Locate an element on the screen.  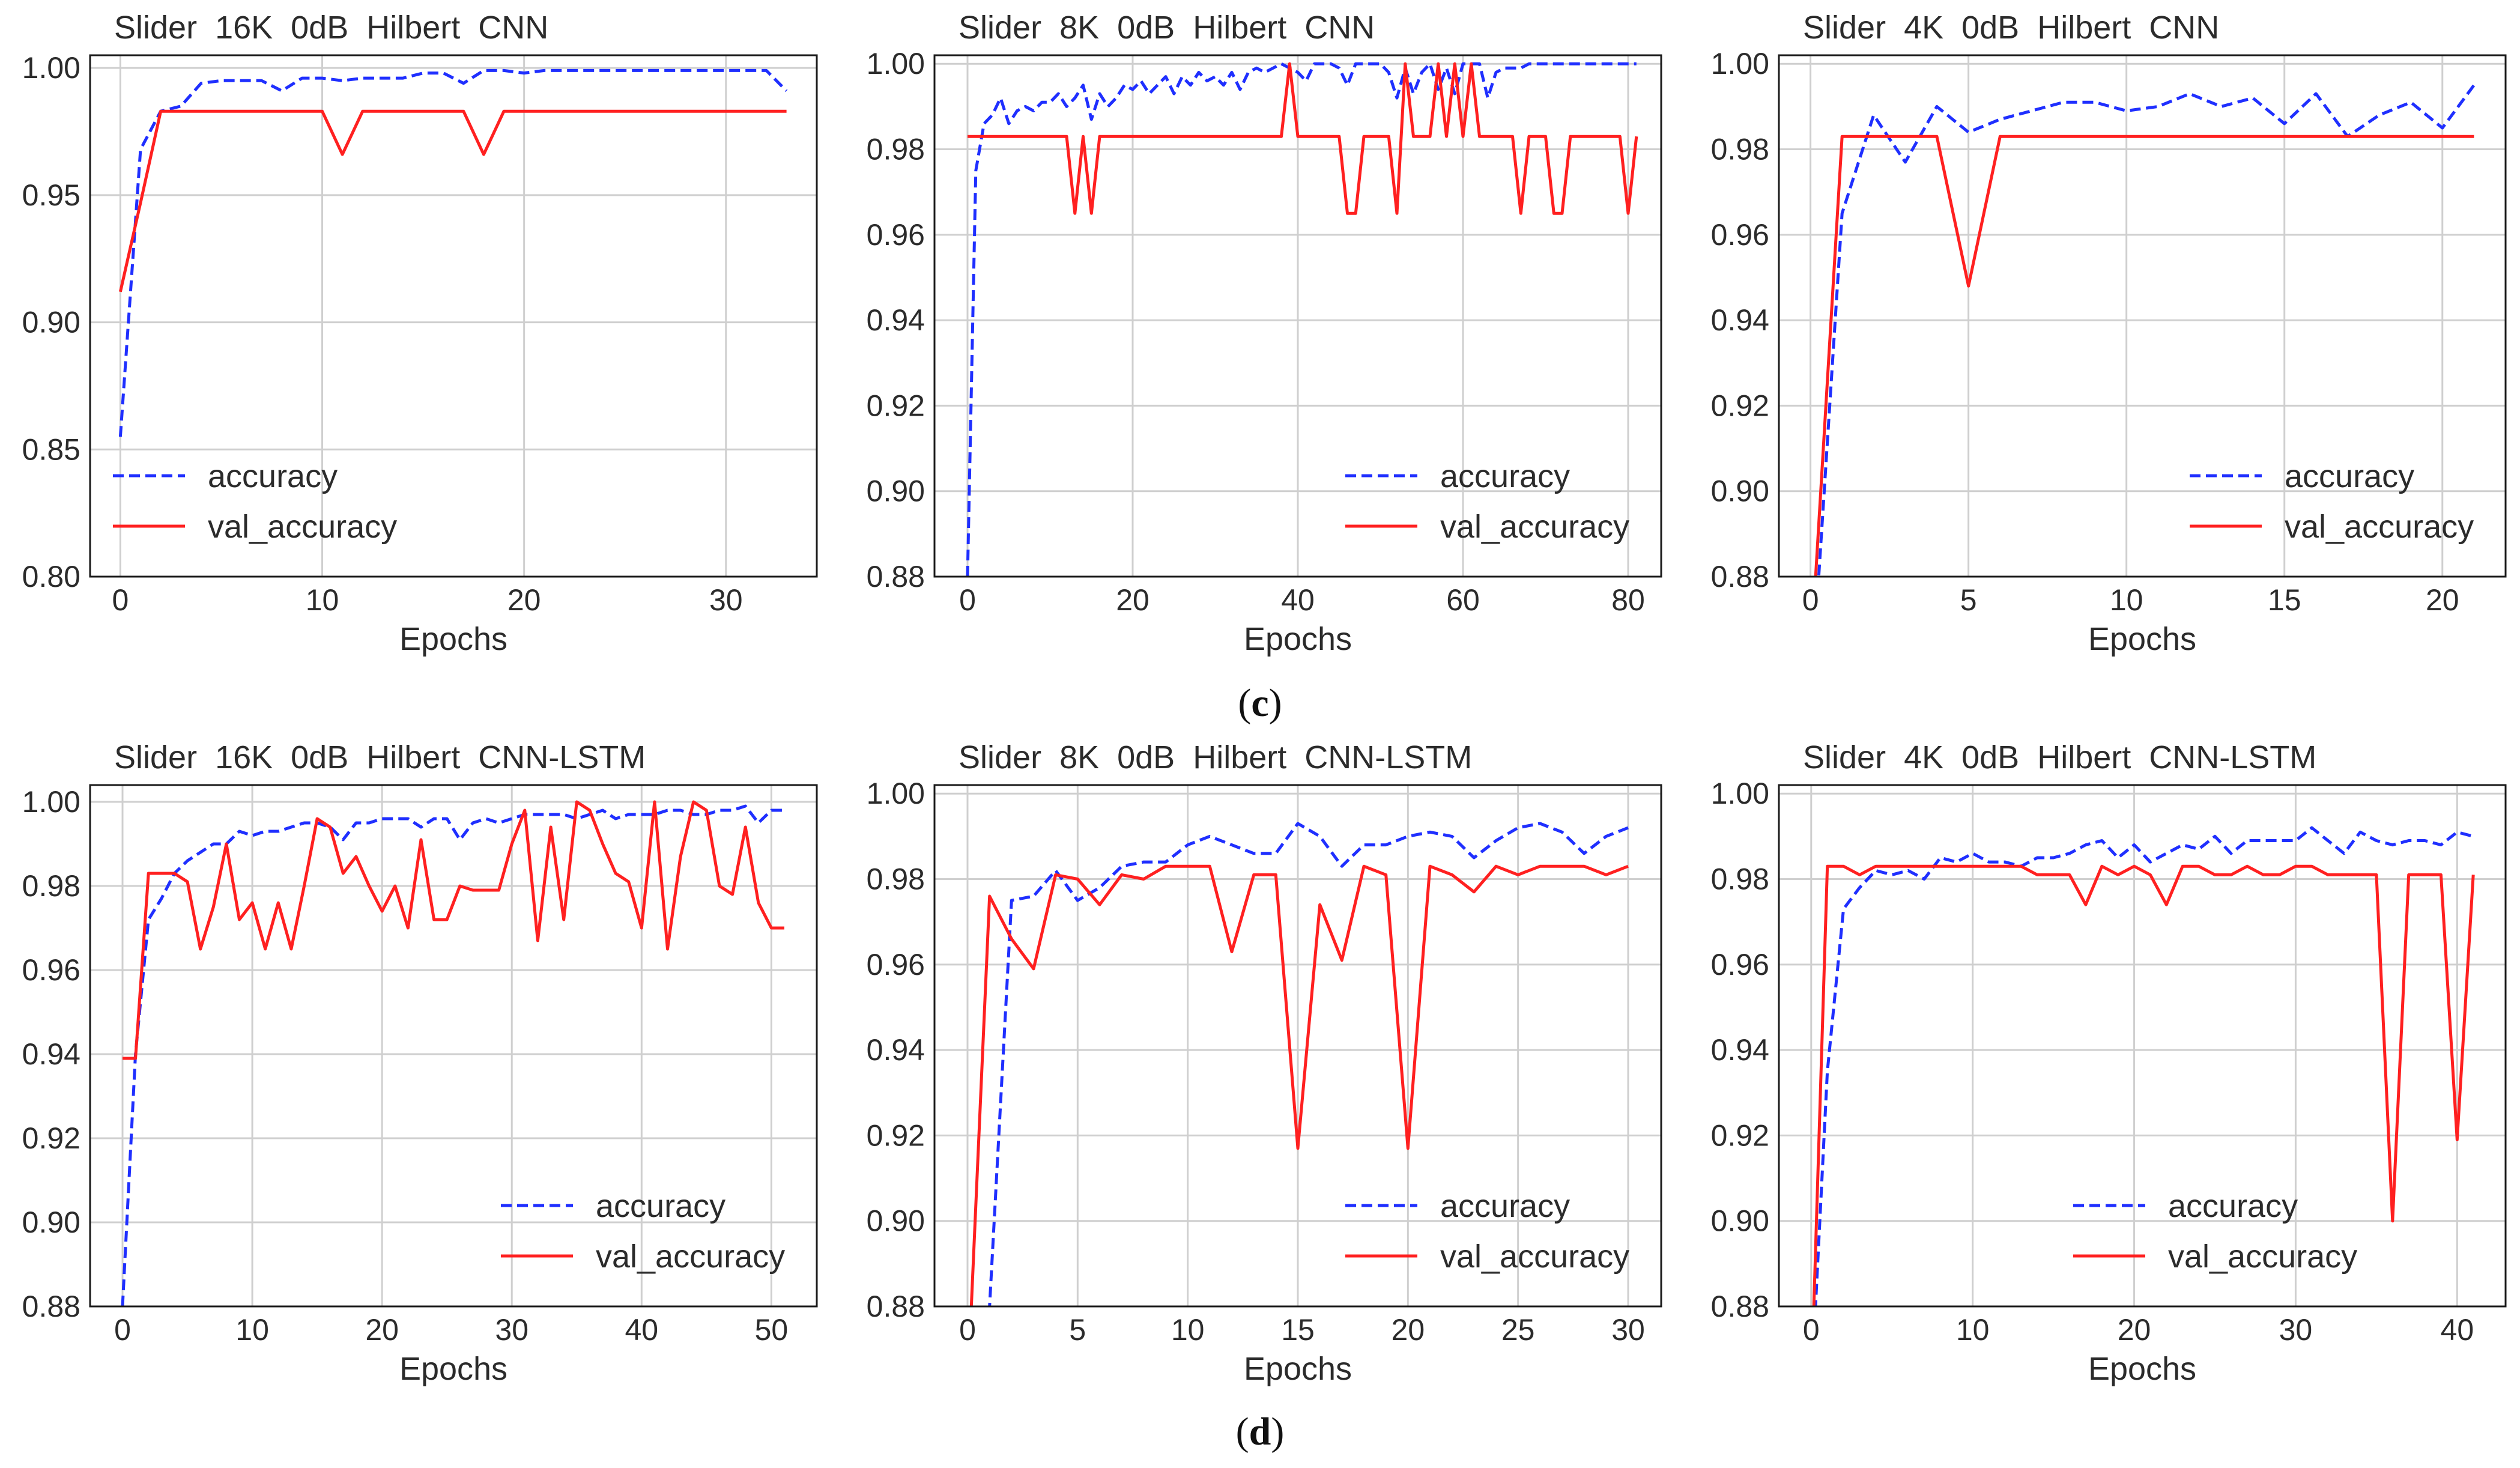
chart-title: Slider 4K 0dB Hilbert CNN is located at coordinates (2011, 28).